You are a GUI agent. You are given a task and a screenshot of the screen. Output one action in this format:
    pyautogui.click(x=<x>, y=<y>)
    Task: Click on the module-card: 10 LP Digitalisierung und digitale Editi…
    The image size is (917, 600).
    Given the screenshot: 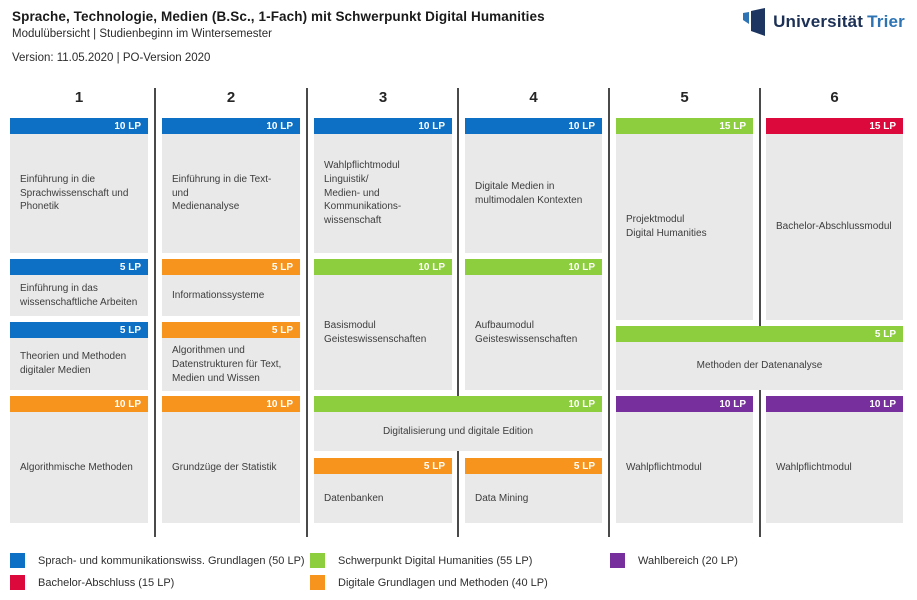 What is the action you would take?
    pyautogui.click(x=458, y=423)
    